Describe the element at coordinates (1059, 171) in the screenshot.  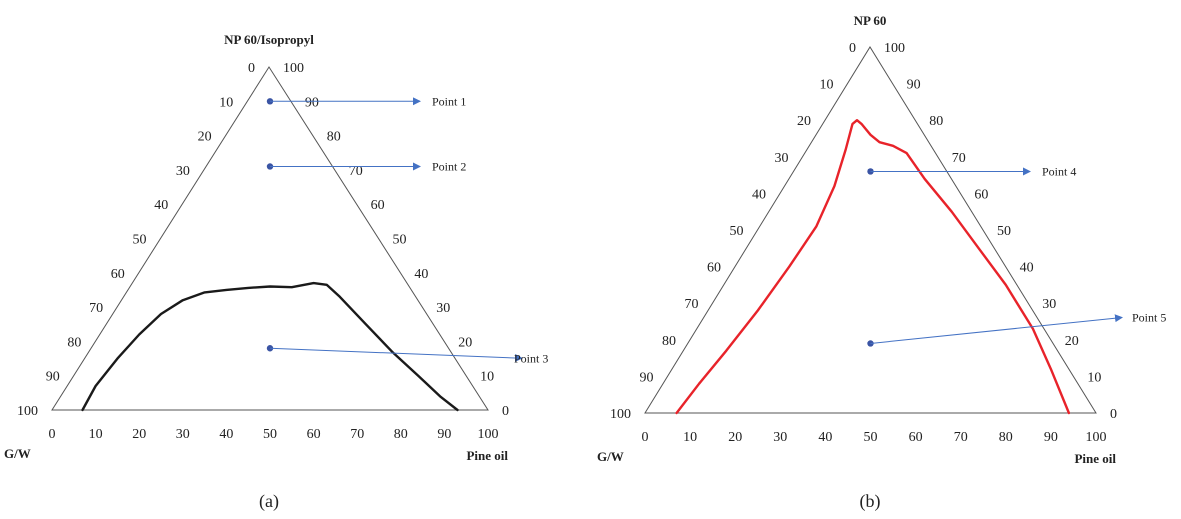
I see `point-label: Point 4` at that location.